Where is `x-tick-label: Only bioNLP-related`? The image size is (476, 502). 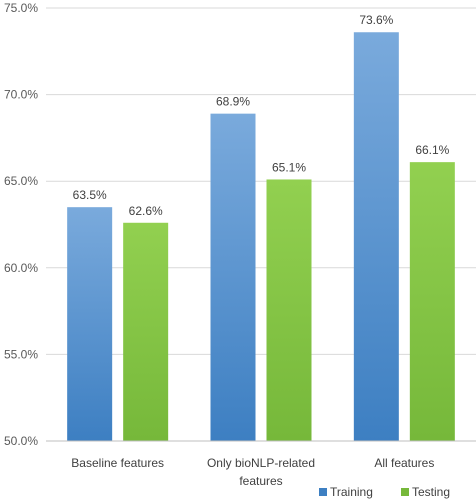 x-tick-label: Only bioNLP-related is located at coordinates (261, 463).